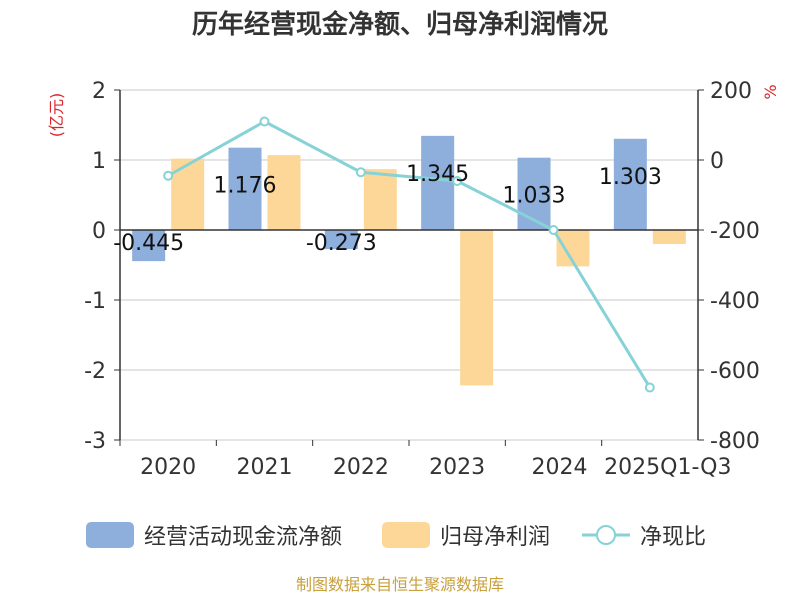  Describe the element at coordinates (168, 175) in the screenshot. I see `ratio-point-2020` at that location.